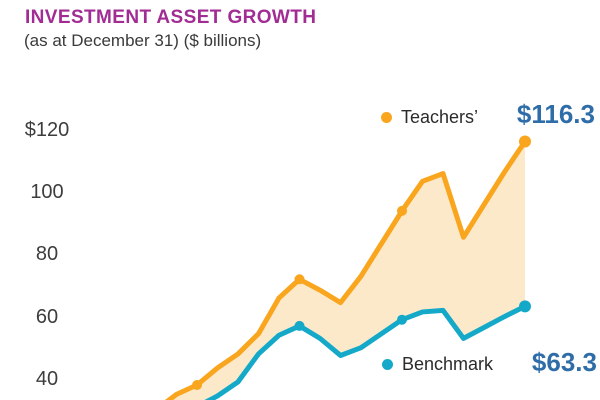  What do you see at coordinates (143, 40) in the screenshot?
I see `page-subtitle: (as at December 31) ($ billions)` at bounding box center [143, 40].